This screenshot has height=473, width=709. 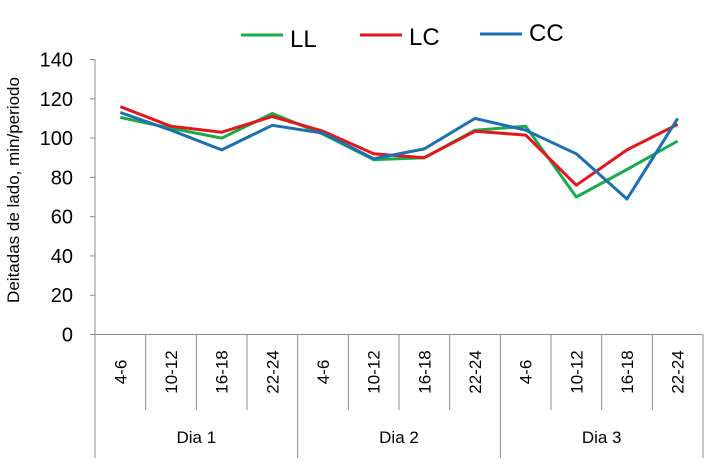 I want to click on legend-label-ll: LL, so click(x=303, y=39).